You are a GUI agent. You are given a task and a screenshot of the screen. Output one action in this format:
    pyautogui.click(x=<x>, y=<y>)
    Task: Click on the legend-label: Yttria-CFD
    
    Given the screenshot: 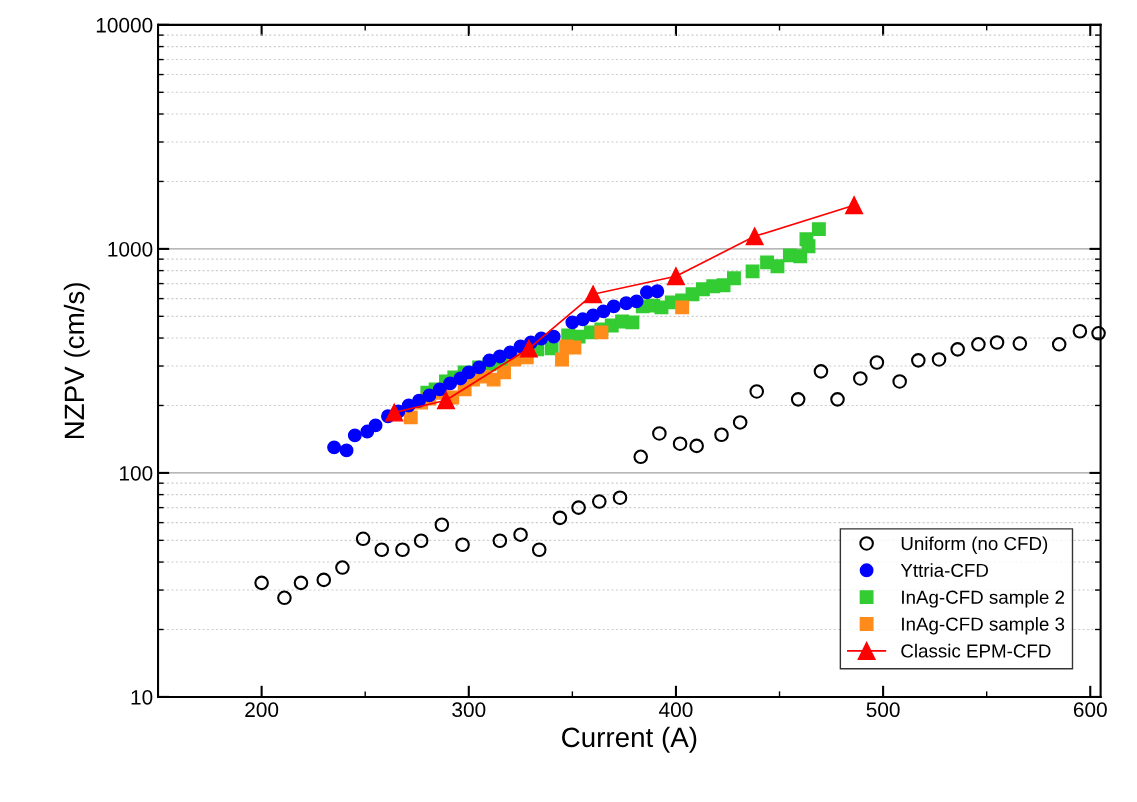 What is the action you would take?
    pyautogui.click(x=944, y=570)
    